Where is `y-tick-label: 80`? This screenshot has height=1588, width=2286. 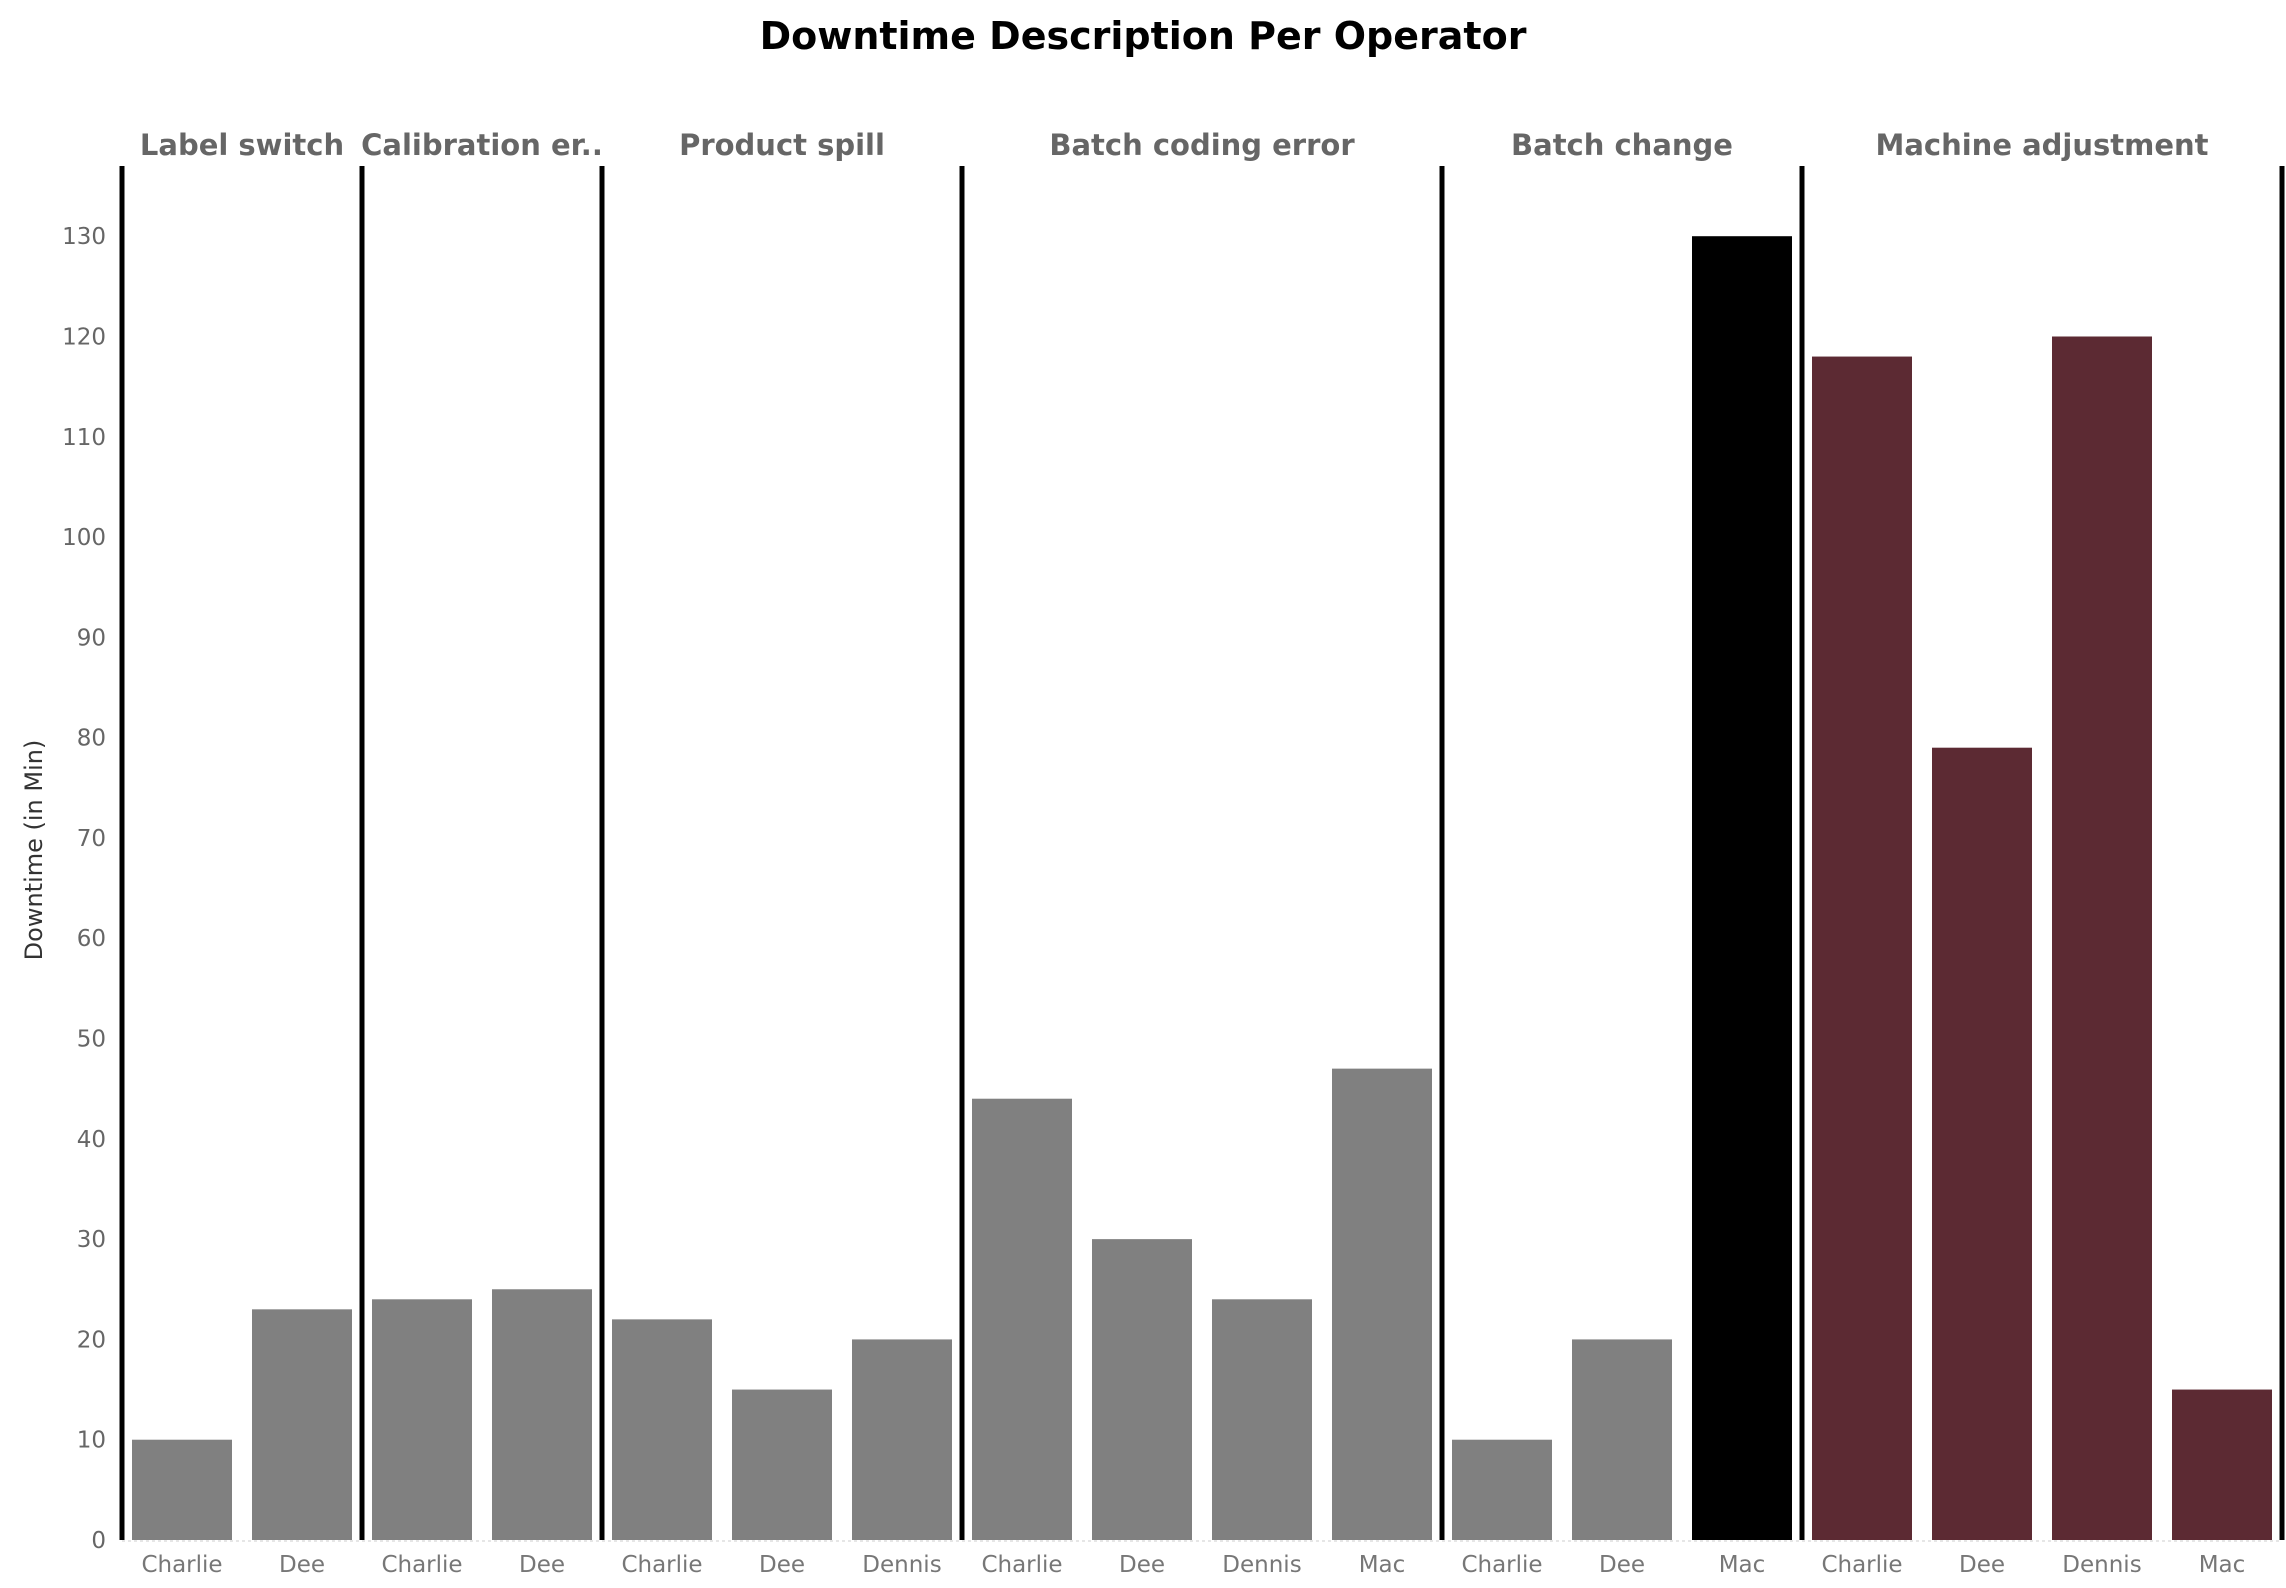
y-tick-label: 80 is located at coordinates (91, 739).